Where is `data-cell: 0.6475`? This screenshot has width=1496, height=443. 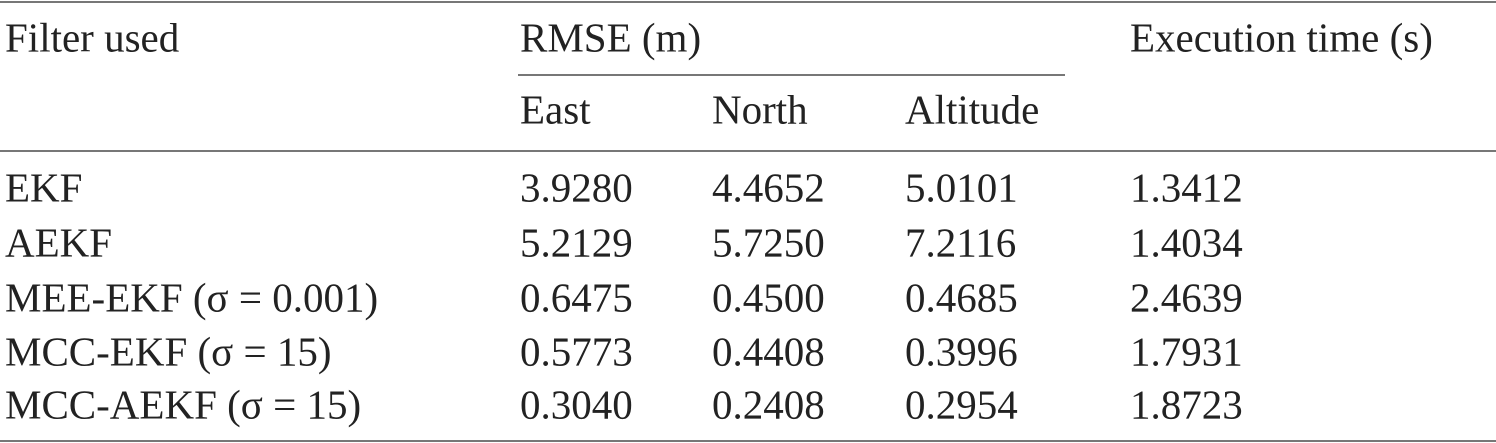
data-cell: 0.6475 is located at coordinates (576, 297).